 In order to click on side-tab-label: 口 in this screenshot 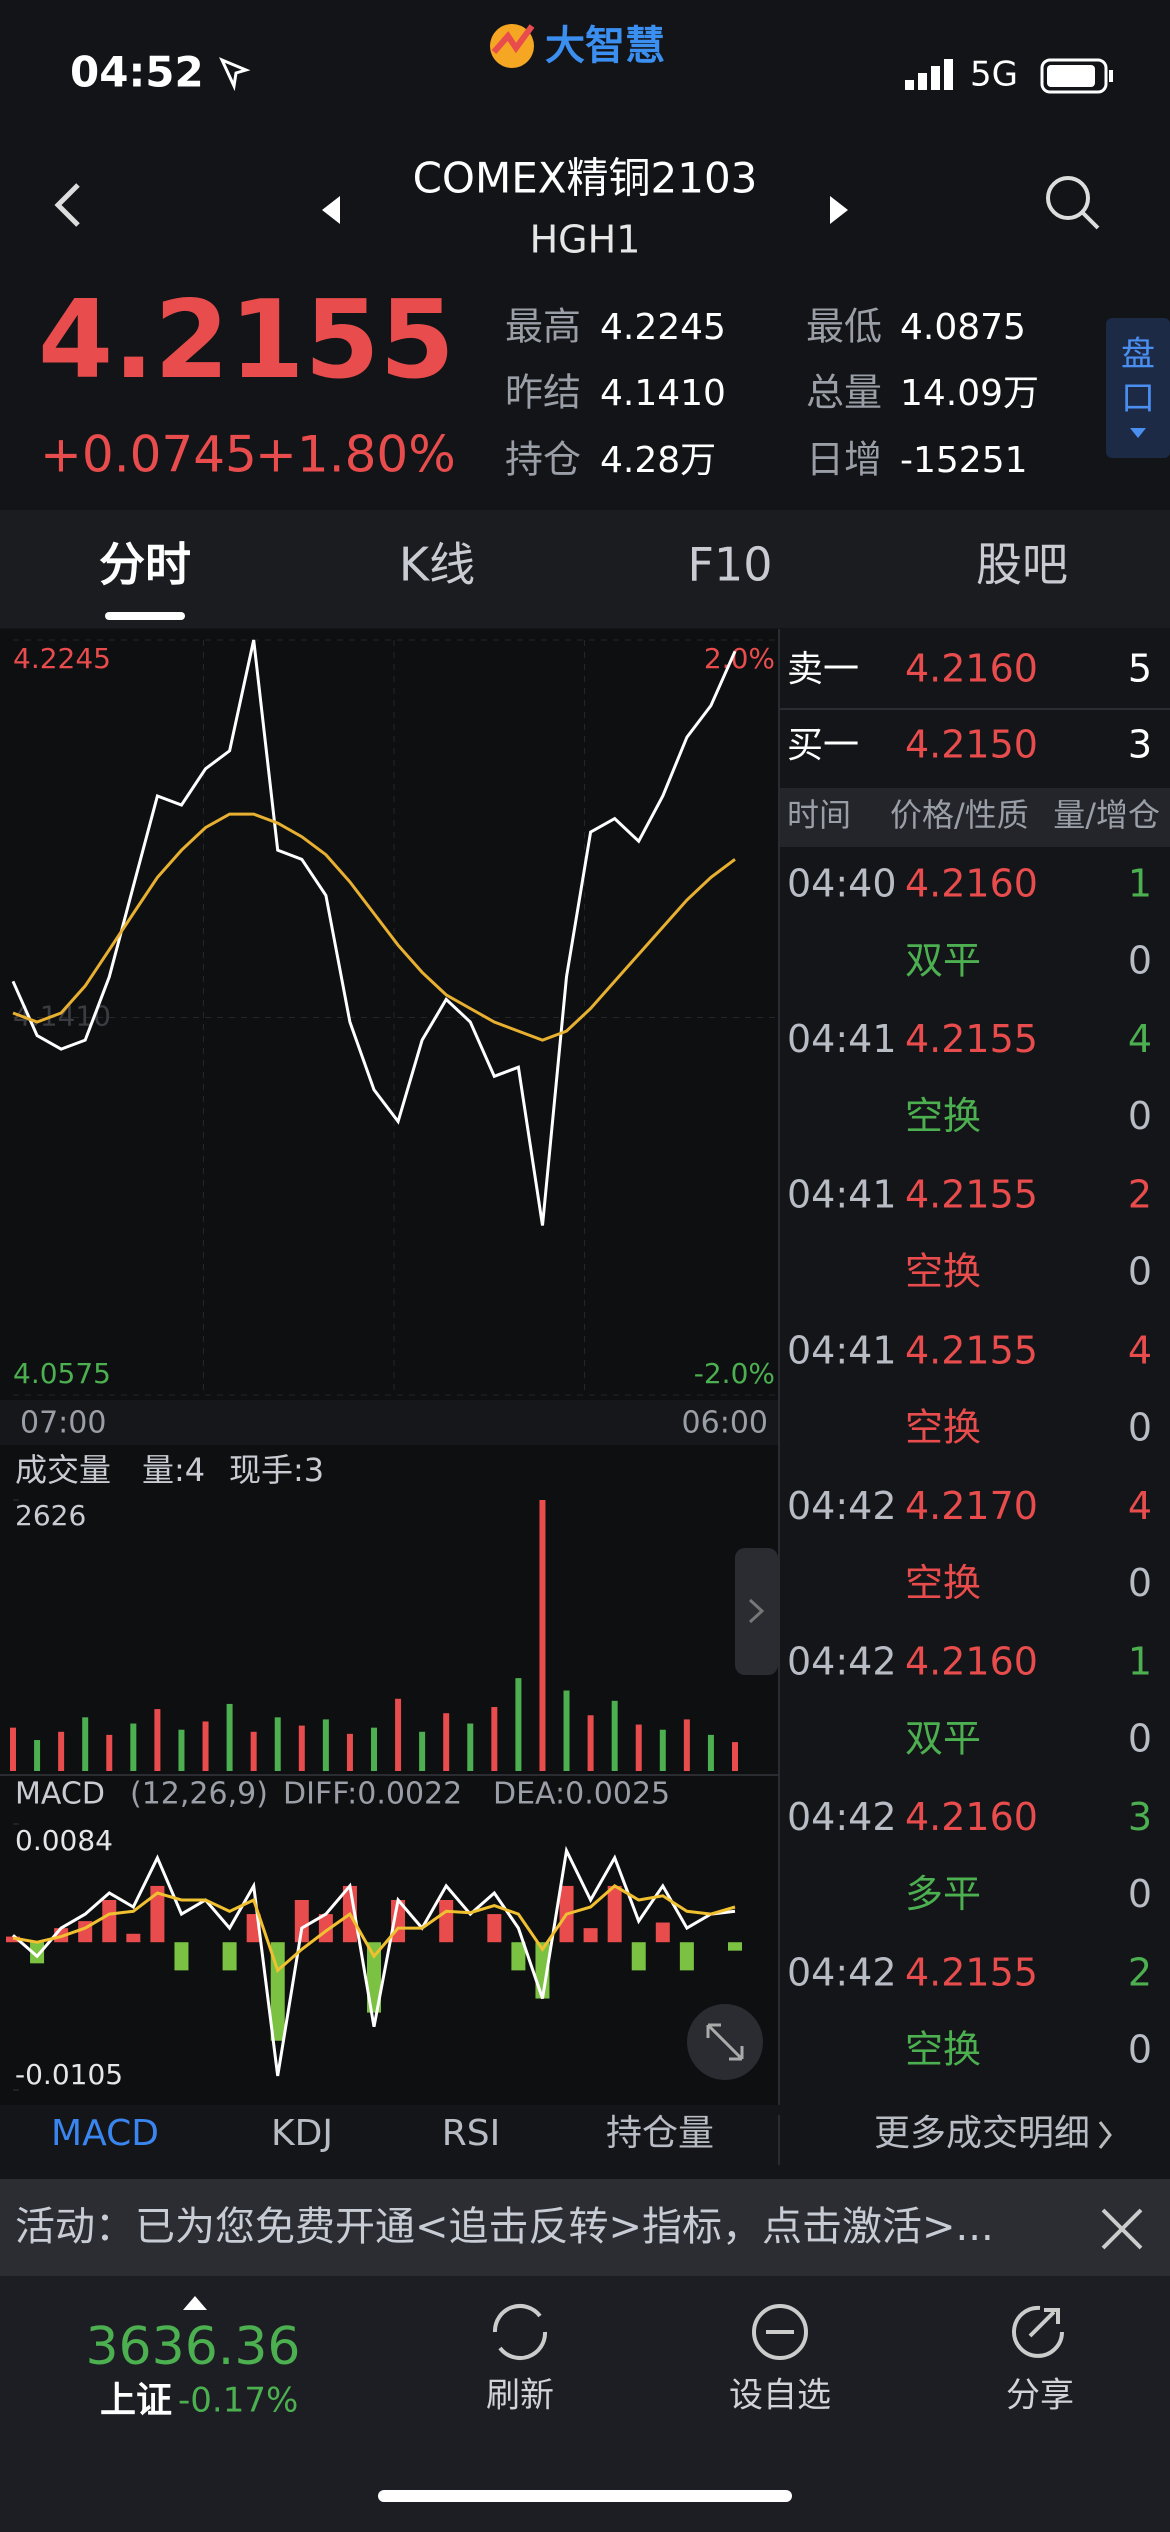, I will do `click(1138, 399)`.